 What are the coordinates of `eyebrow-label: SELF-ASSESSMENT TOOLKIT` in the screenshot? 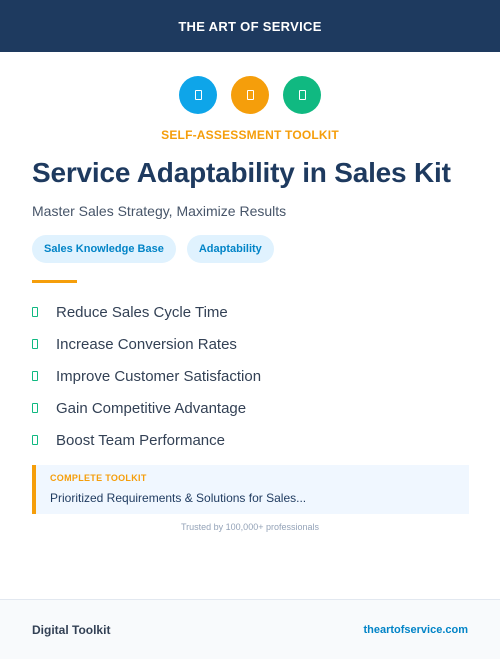 It's located at (250, 135).